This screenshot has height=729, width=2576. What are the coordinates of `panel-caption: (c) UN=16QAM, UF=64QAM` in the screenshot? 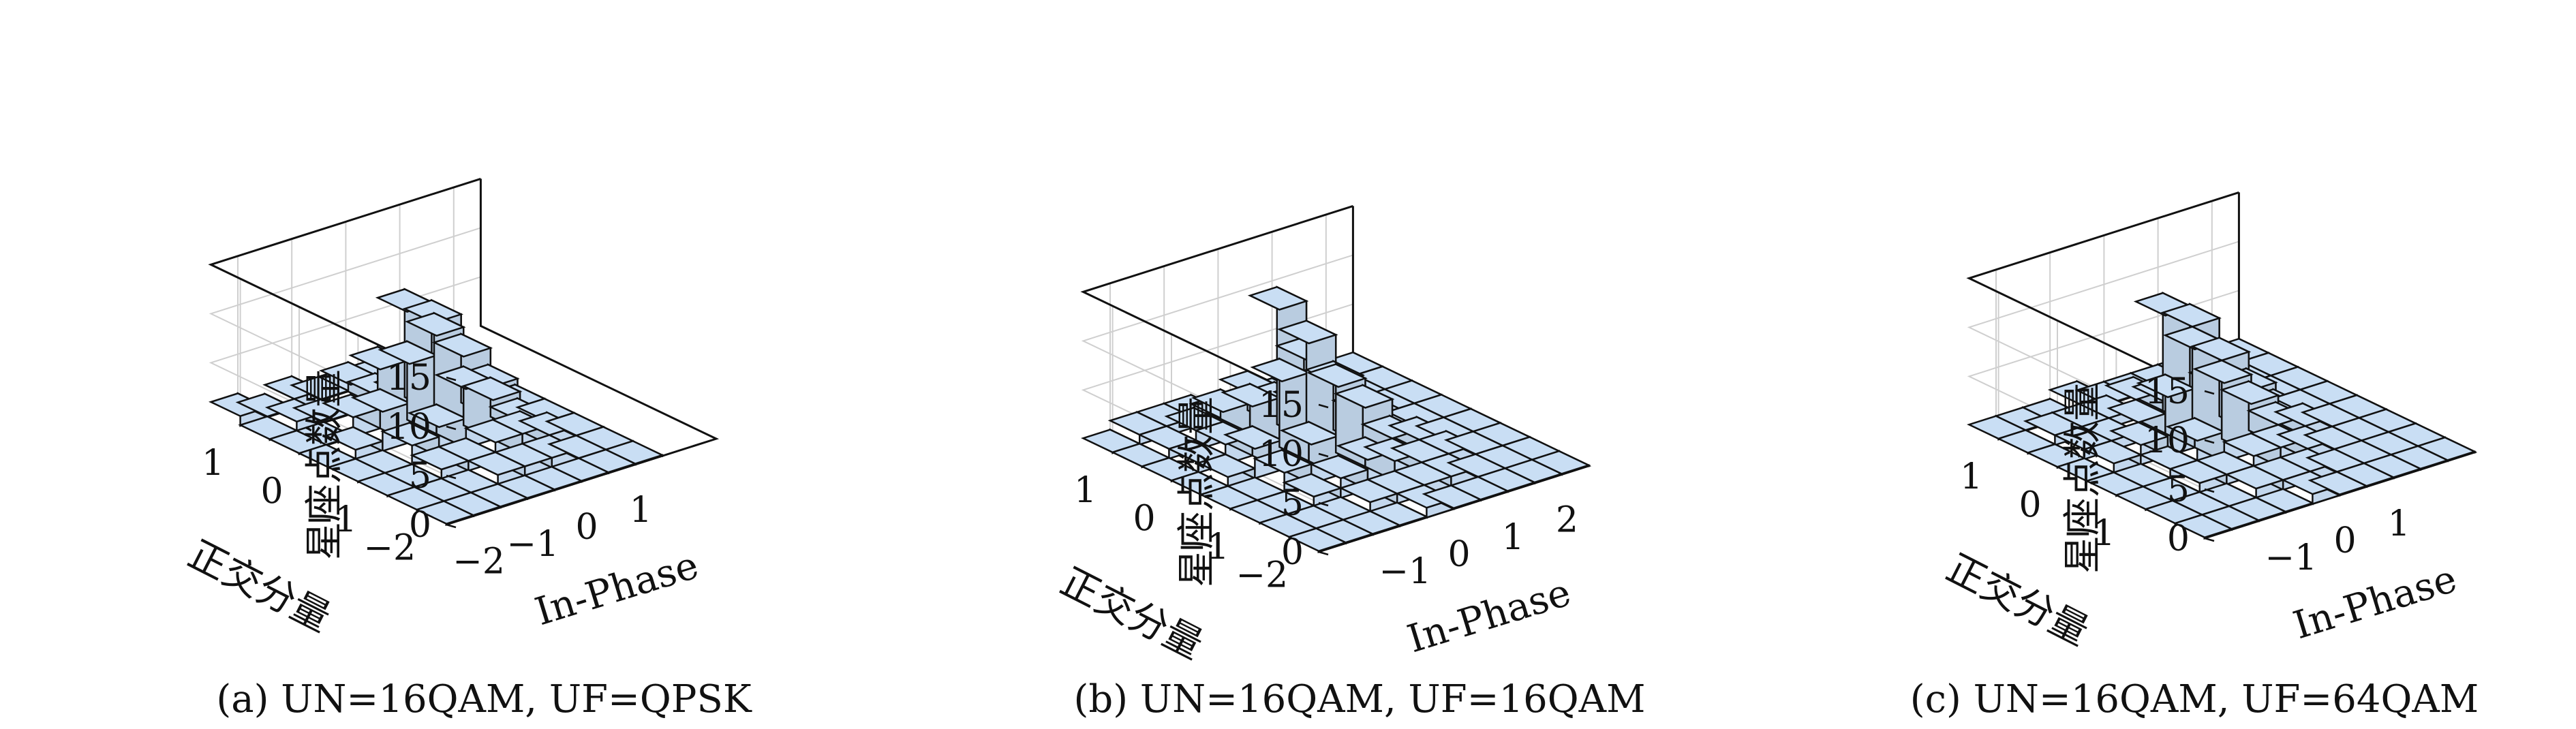 It's located at (2194, 699).